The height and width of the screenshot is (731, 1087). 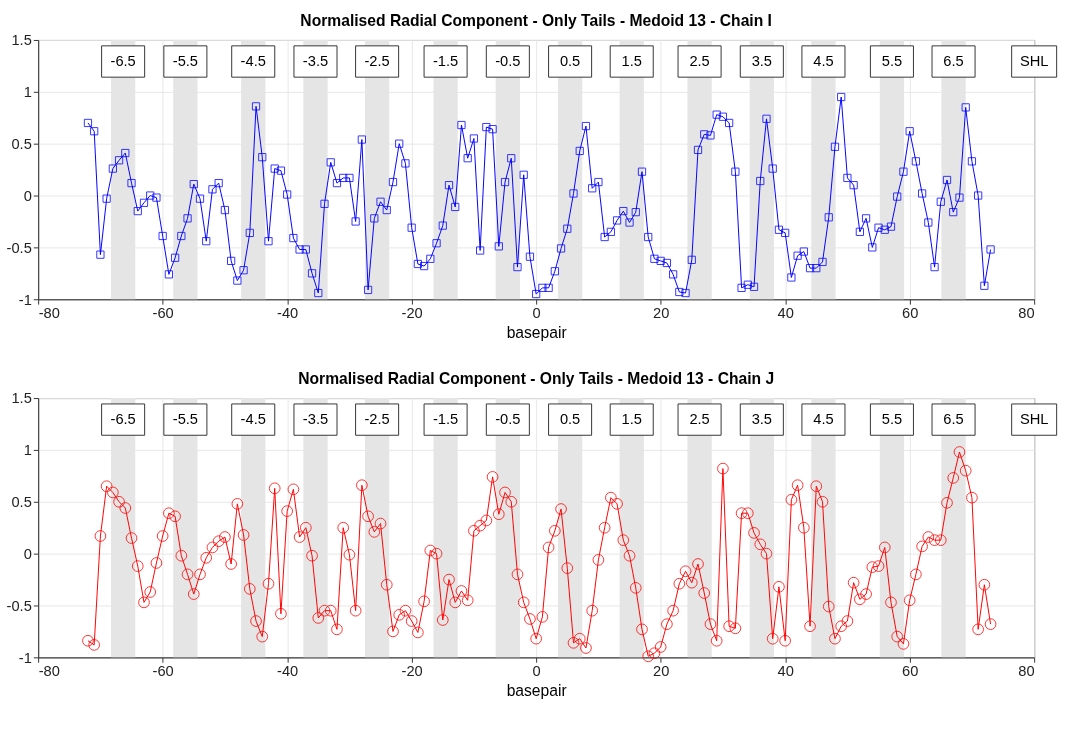 I want to click on chart-title: Normalised Radial Component - Only Tails - Medoid 13 - Chain I, so click(x=536, y=21).